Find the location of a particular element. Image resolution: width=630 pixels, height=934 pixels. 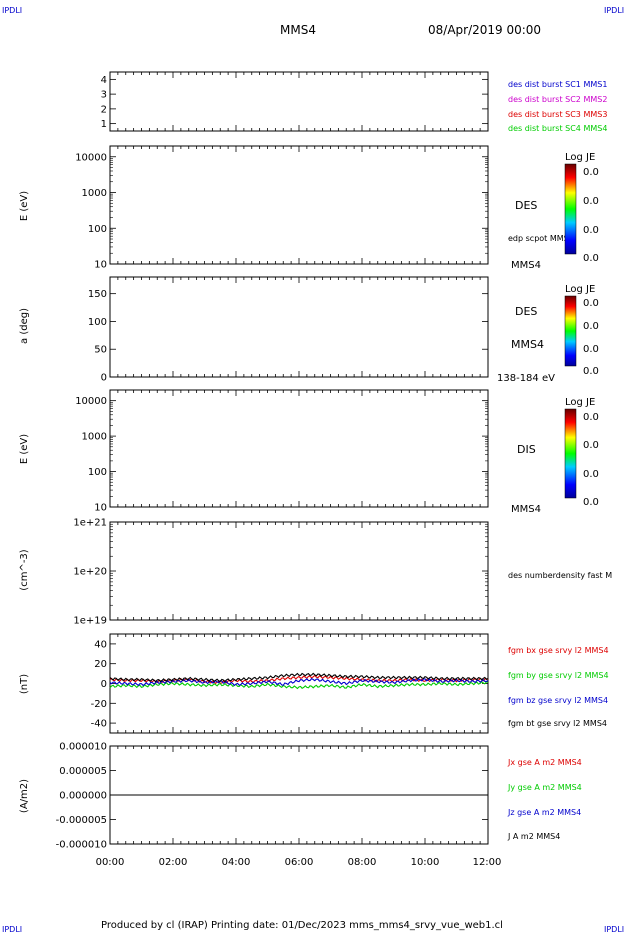

x-tick-label: 02:00 is located at coordinates (173, 862).